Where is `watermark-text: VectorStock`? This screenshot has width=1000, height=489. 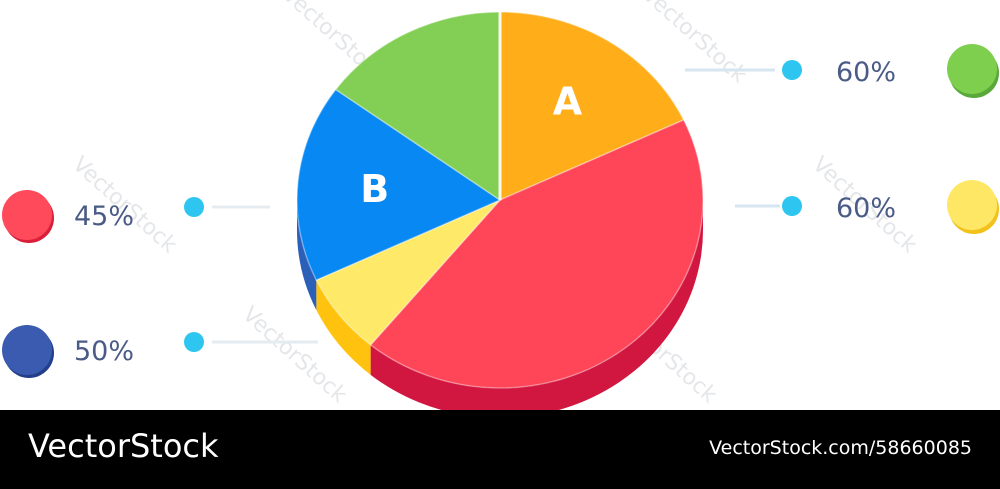 watermark-text: VectorStock is located at coordinates (694, 44).